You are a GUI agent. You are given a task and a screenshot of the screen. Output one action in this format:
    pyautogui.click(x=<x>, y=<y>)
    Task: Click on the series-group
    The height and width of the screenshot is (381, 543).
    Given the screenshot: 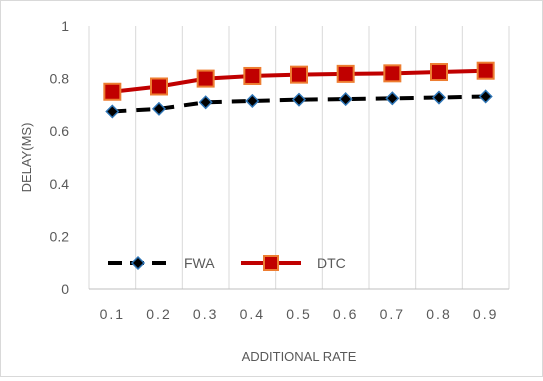 What is the action you would take?
    pyautogui.click(x=299, y=90)
    